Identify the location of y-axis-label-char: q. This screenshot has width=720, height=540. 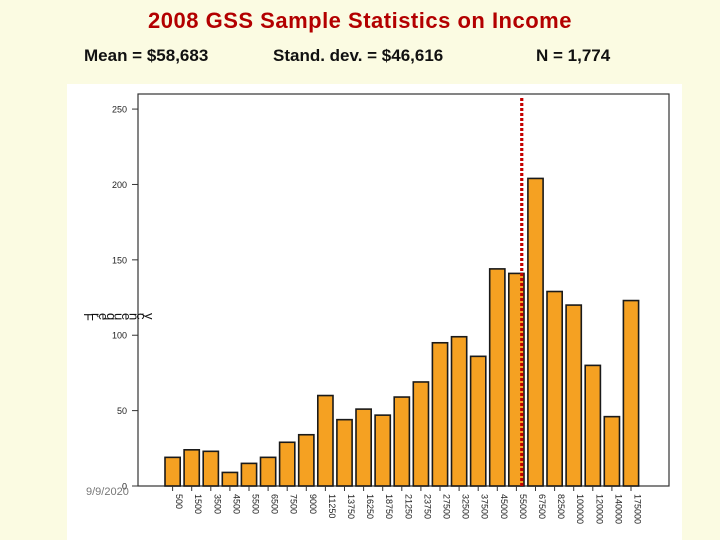
(111, 316).